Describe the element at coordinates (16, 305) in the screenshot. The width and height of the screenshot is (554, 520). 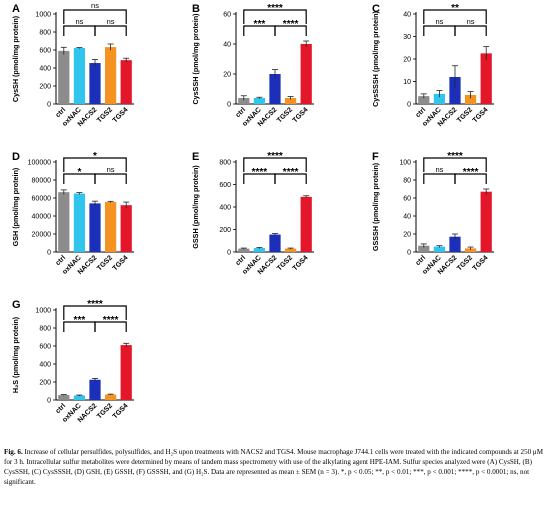
I see `panel-letter: G` at that location.